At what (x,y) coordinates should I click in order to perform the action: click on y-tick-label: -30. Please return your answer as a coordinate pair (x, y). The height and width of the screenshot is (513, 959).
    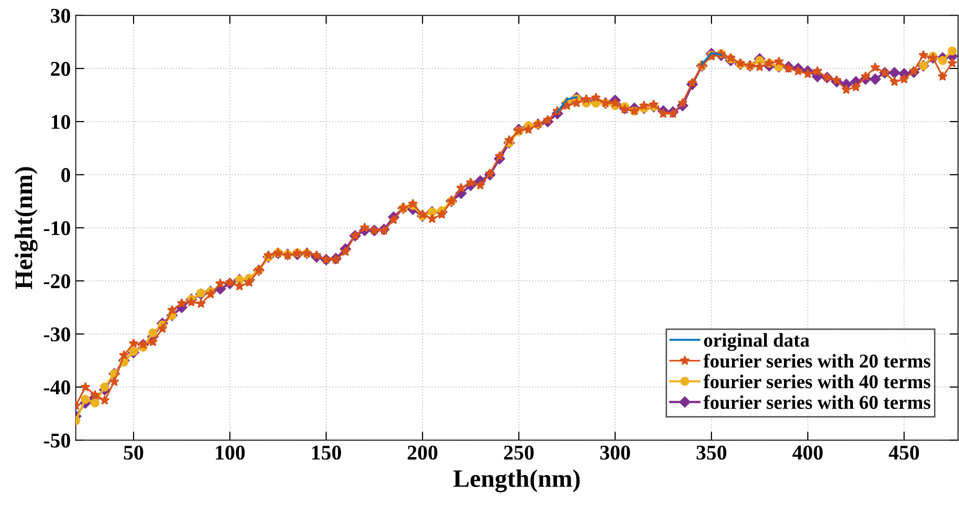
    Looking at the image, I should click on (57, 334).